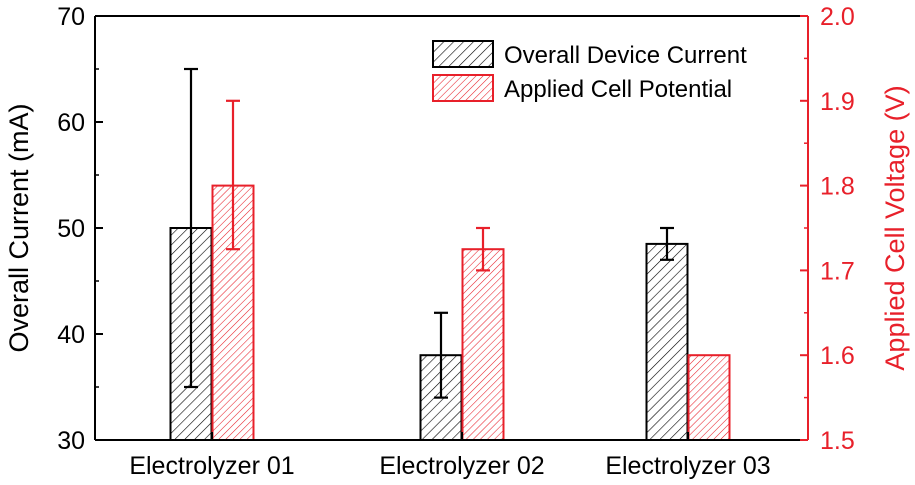 The width and height of the screenshot is (915, 485). What do you see at coordinates (687, 466) in the screenshot?
I see `x-tick-label: Electrolyzer 03` at bounding box center [687, 466].